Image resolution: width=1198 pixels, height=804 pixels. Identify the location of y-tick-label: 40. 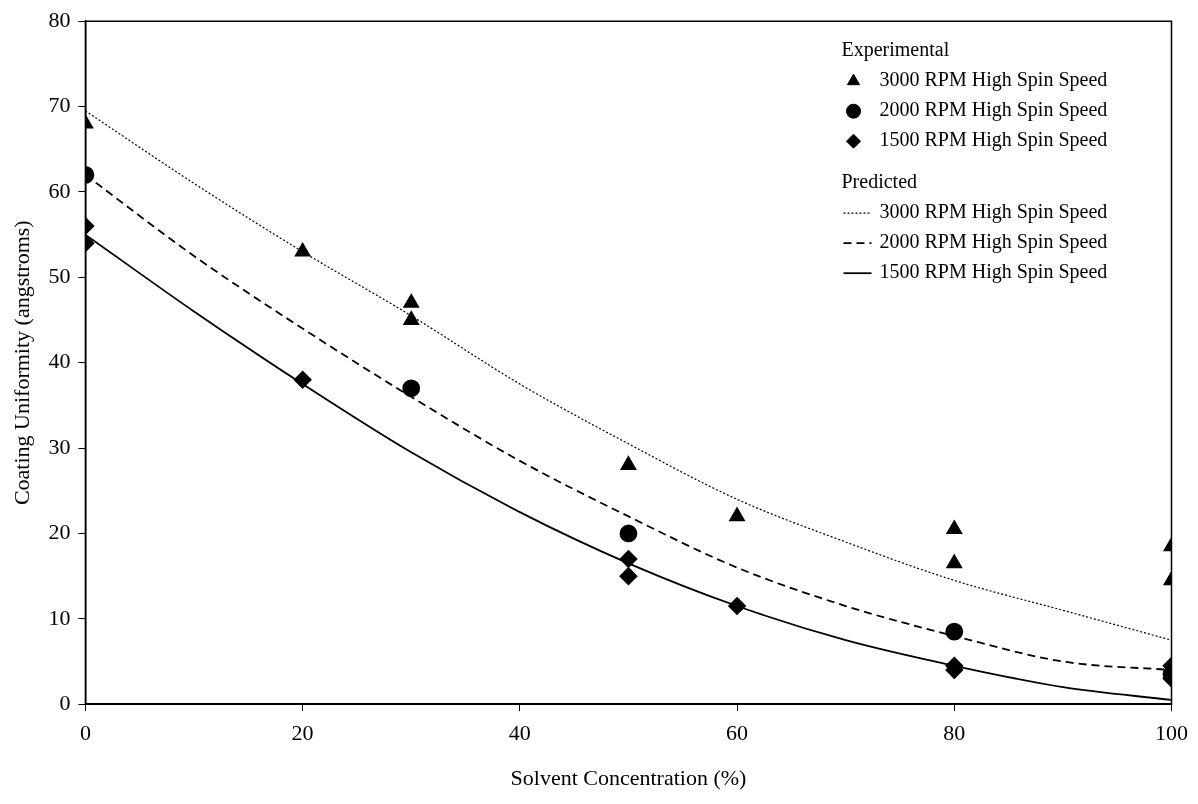
(59, 361).